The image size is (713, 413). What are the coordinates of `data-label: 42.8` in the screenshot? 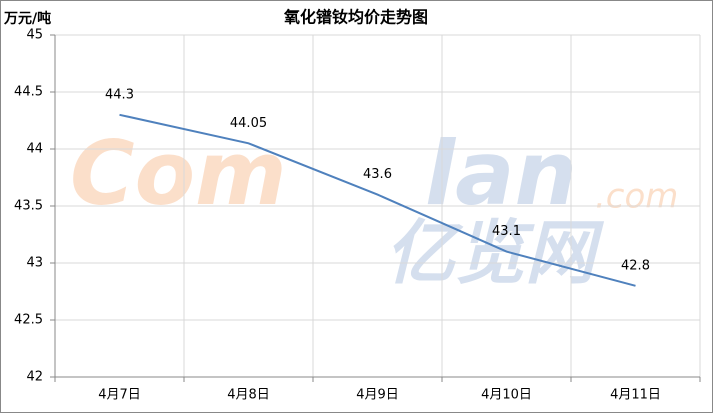 It's located at (635, 265).